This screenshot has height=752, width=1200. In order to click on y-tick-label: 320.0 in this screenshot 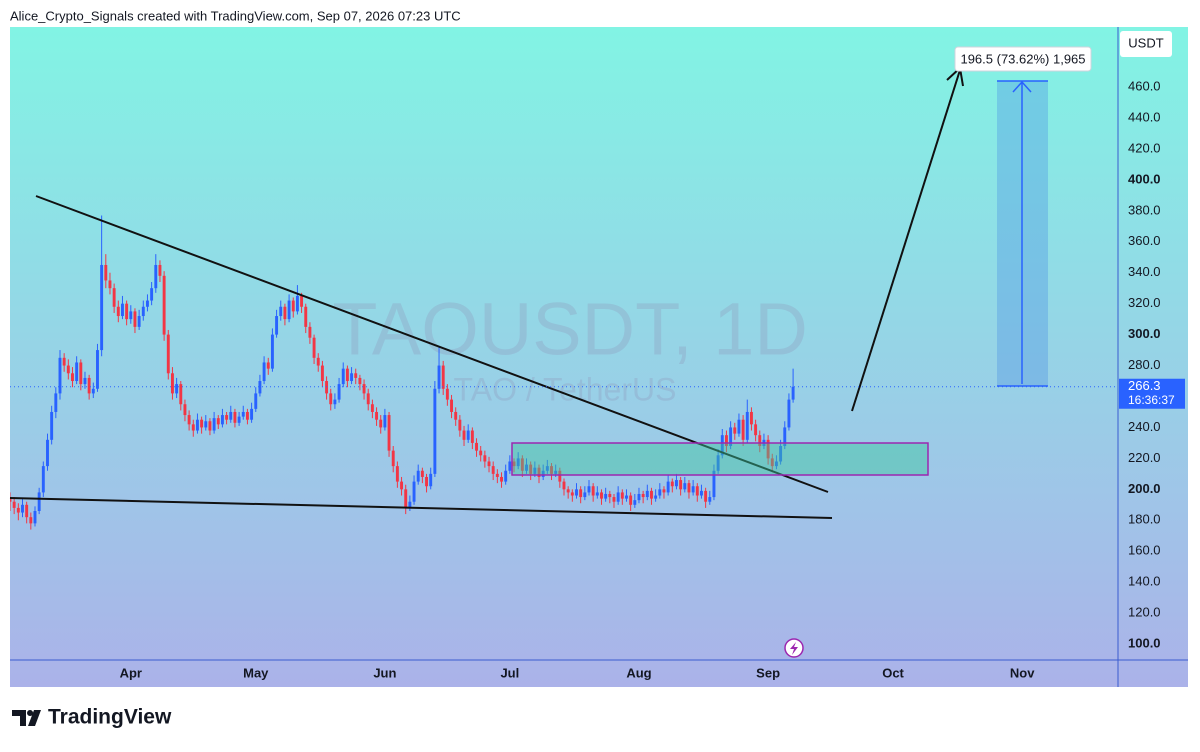, I will do `click(1144, 302)`.